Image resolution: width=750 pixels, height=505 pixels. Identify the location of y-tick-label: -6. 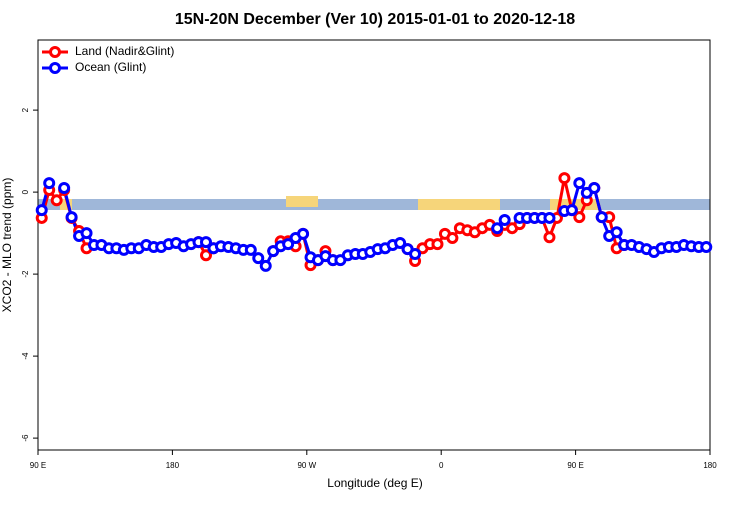
(25, 438).